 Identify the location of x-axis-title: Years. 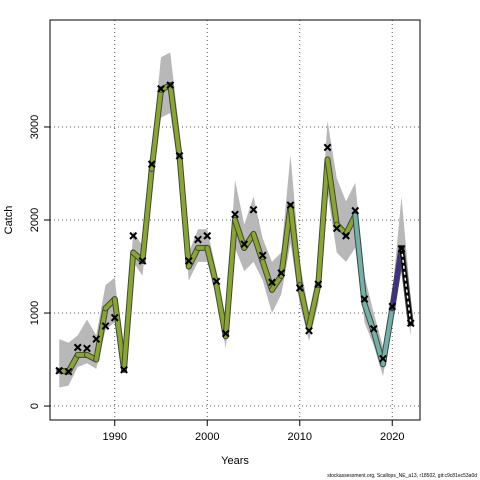
(235, 461).